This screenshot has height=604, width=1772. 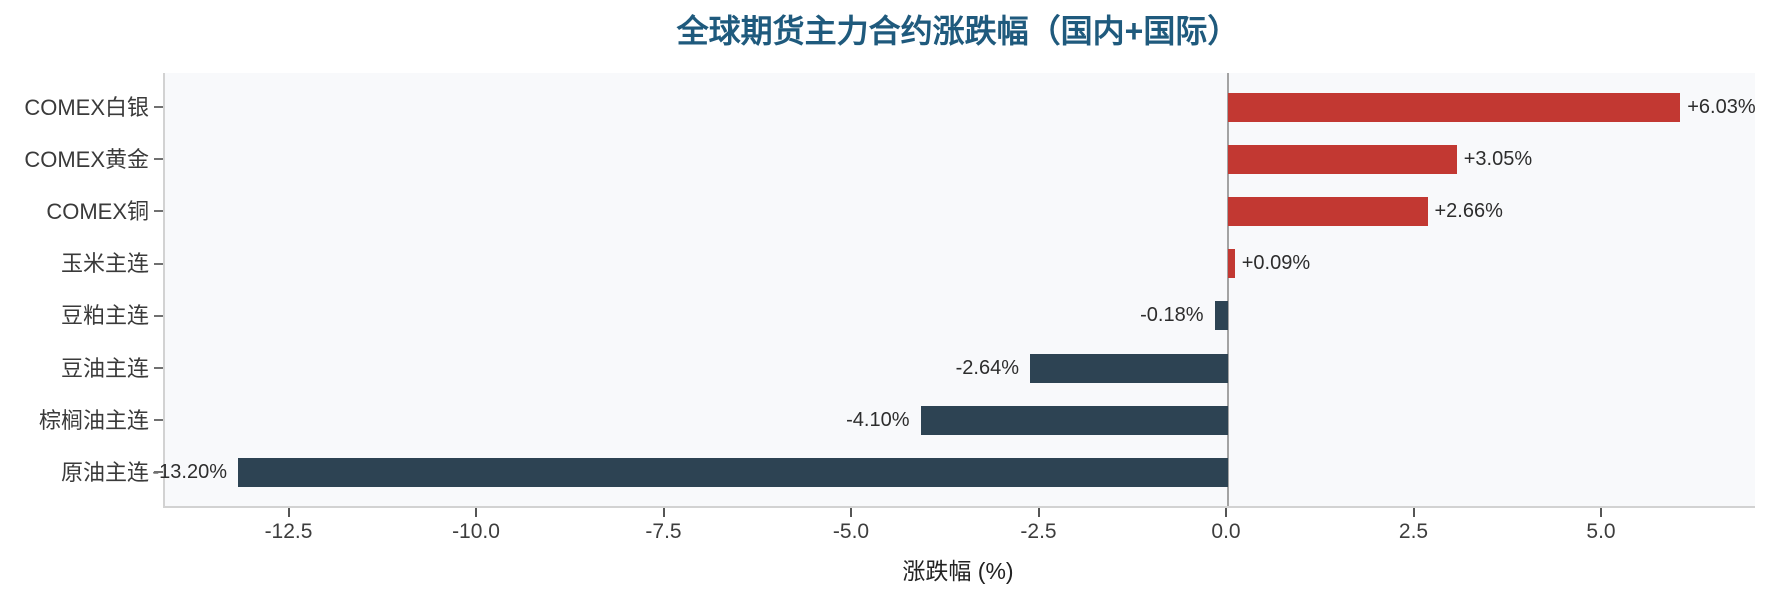 What do you see at coordinates (958, 31) in the screenshot?
I see `chart-title: 全球期货主力合约涨跌幅（国内+国际）` at bounding box center [958, 31].